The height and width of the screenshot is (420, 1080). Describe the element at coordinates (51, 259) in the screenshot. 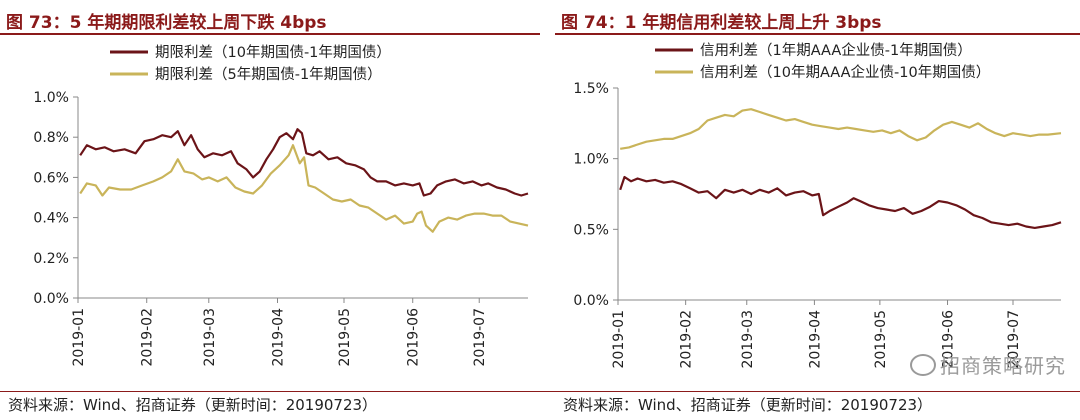

I see `y-tick-label: 0.2%` at that location.